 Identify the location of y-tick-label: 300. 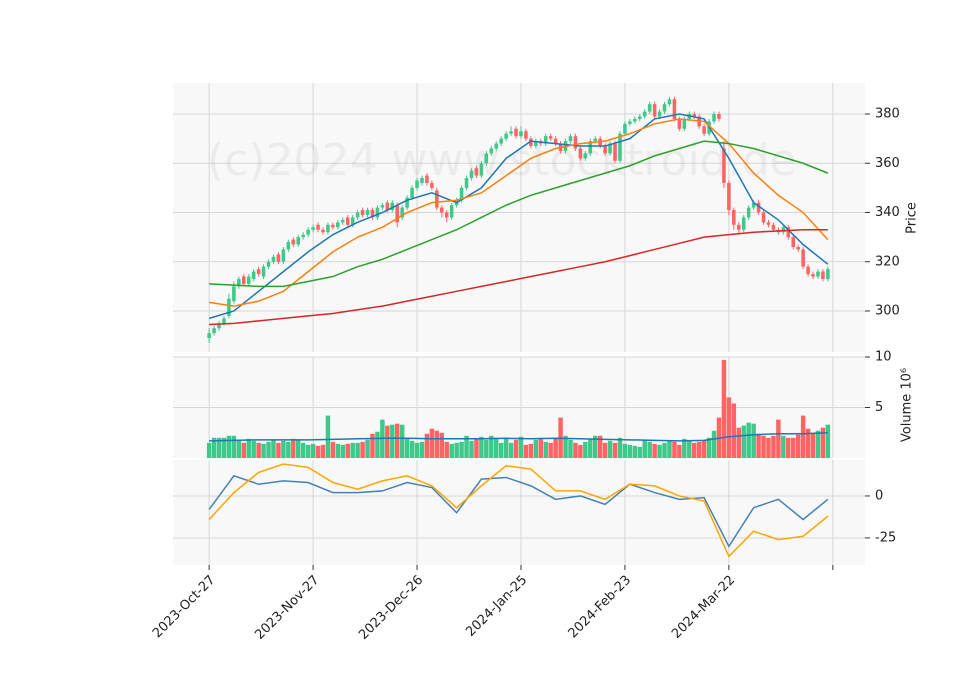
(887, 311).